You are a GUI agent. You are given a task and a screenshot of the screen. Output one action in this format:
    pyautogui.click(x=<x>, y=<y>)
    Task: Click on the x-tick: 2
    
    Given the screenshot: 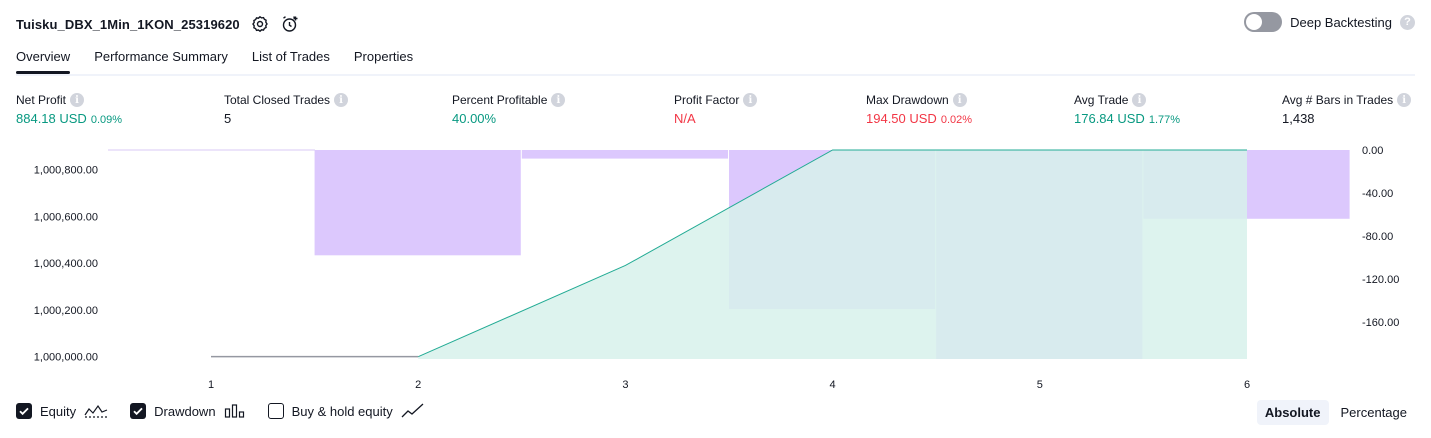 What is the action you would take?
    pyautogui.click(x=418, y=385)
    